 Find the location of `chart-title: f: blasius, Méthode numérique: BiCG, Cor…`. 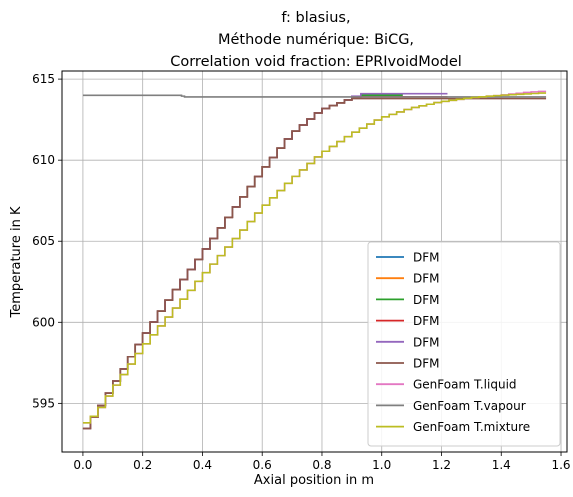

chart-title: f: blasius, Méthode numérique: BiCG, Cor… is located at coordinates (316, 40).